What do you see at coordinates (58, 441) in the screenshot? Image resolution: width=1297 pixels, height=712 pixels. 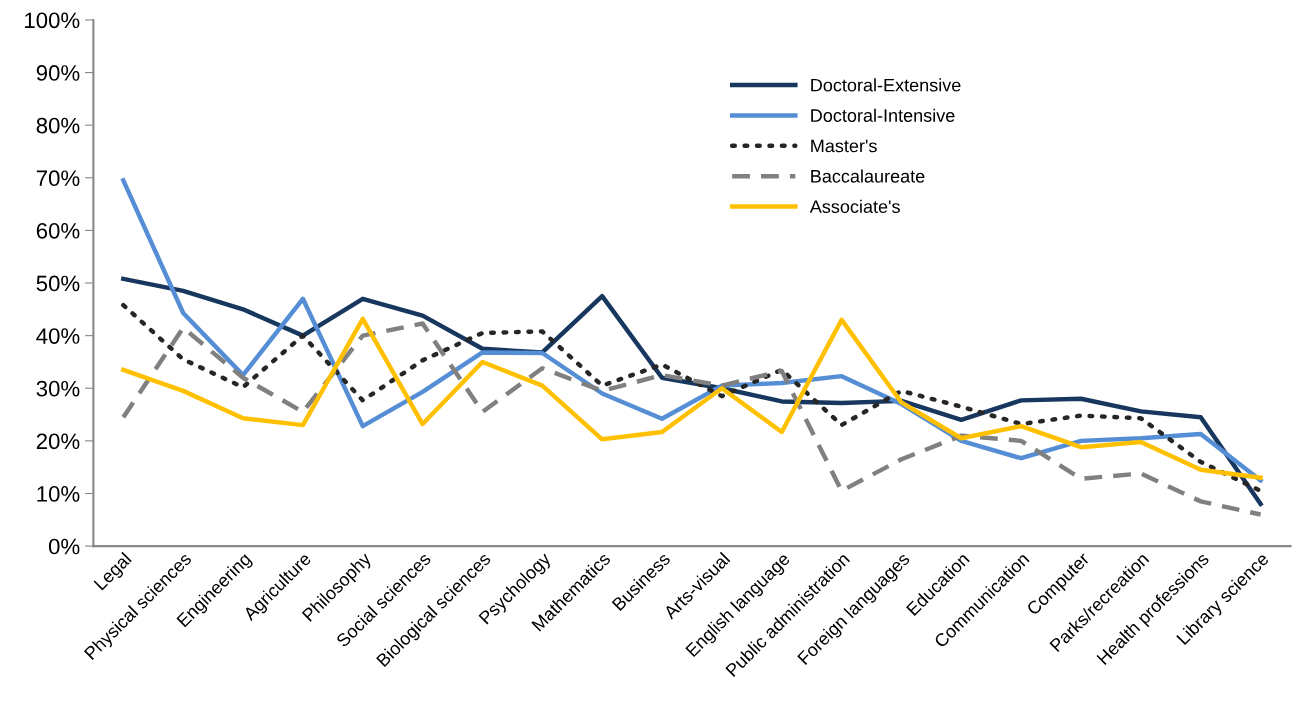 I see `y-tick-label: 20%` at bounding box center [58, 441].